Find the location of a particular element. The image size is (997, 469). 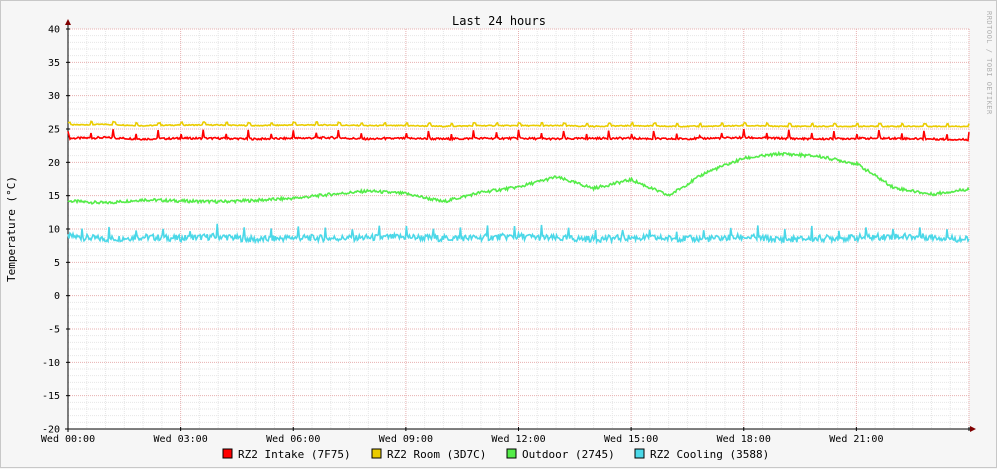

x-tick-label: Wed 12:00 is located at coordinates (518, 439).